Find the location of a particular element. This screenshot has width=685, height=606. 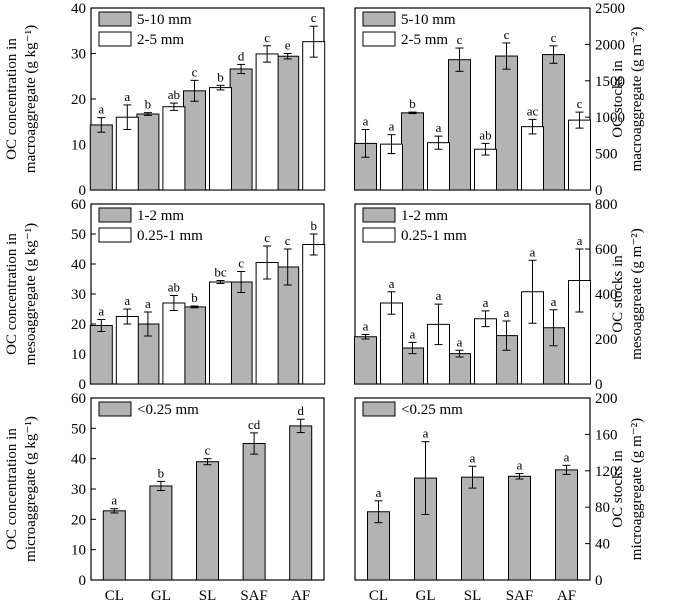

y-tick-label: 2500 is located at coordinates (610, 9).